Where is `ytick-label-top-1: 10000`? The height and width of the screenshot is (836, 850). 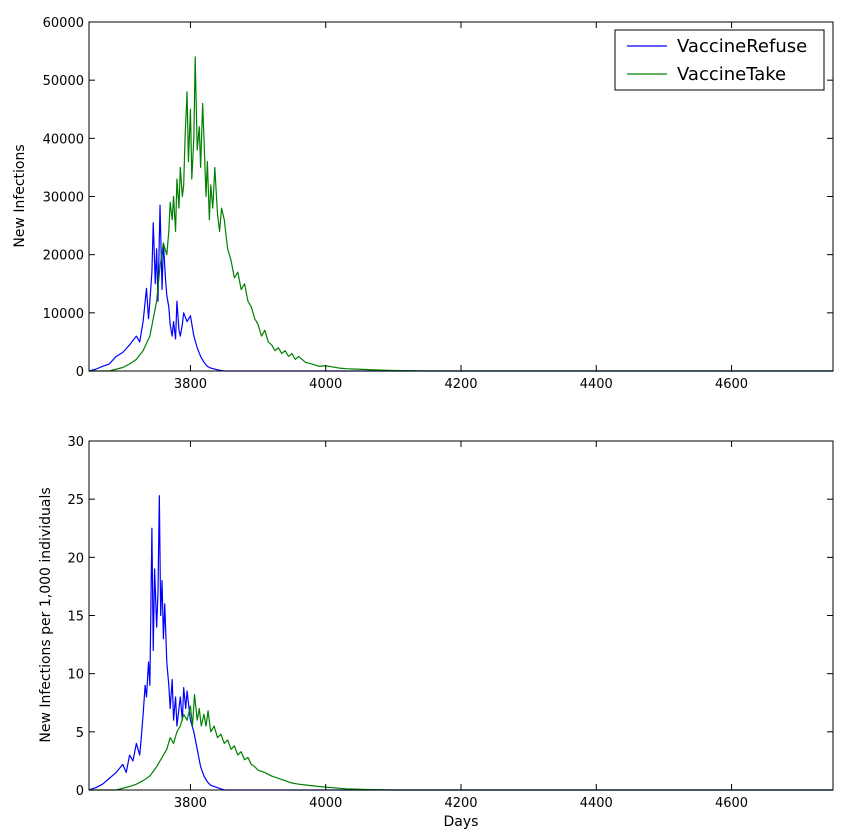 ytick-label-top-1: 10000 is located at coordinates (63, 314).